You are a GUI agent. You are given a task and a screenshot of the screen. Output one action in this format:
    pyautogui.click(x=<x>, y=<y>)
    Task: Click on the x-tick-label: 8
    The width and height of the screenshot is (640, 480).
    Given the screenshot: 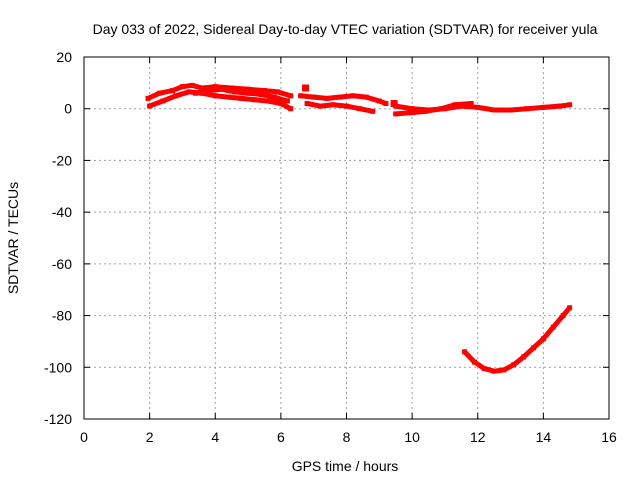 What is the action you would take?
    pyautogui.click(x=347, y=437)
    